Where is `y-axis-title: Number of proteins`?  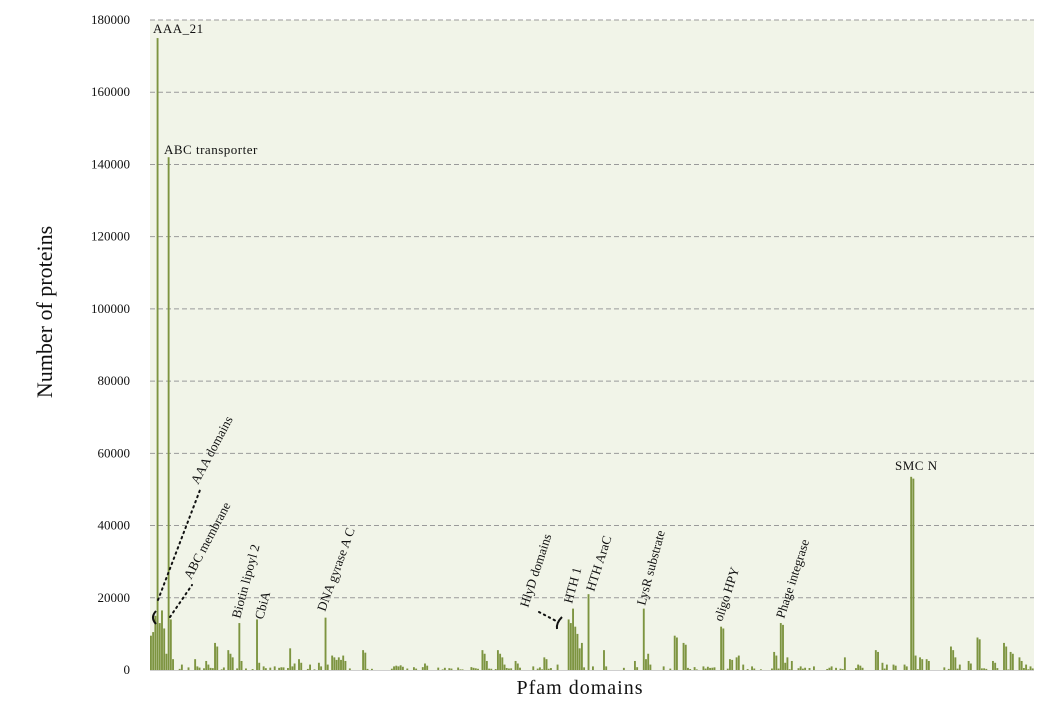
y-axis-title: Number of proteins is located at coordinates (44, 312).